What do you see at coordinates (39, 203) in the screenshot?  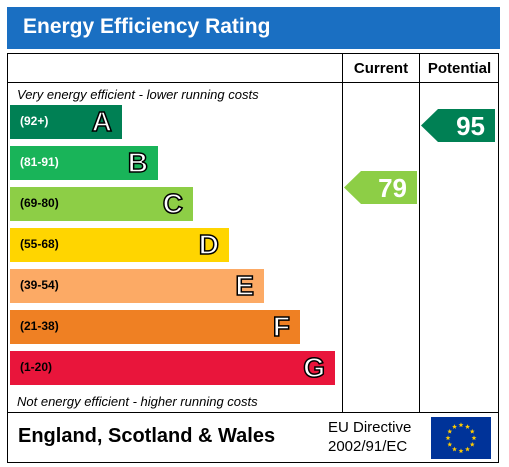 I see `band-range-c: (69-80)` at bounding box center [39, 203].